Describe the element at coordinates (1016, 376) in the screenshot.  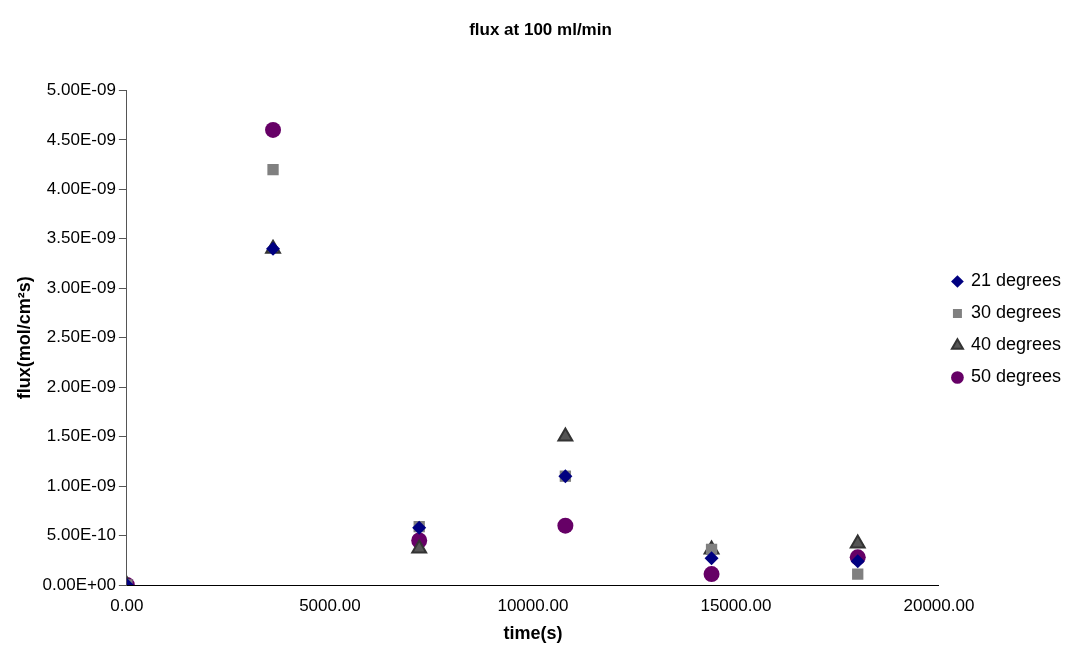
I see `legend-label: 50 degrees` at that location.